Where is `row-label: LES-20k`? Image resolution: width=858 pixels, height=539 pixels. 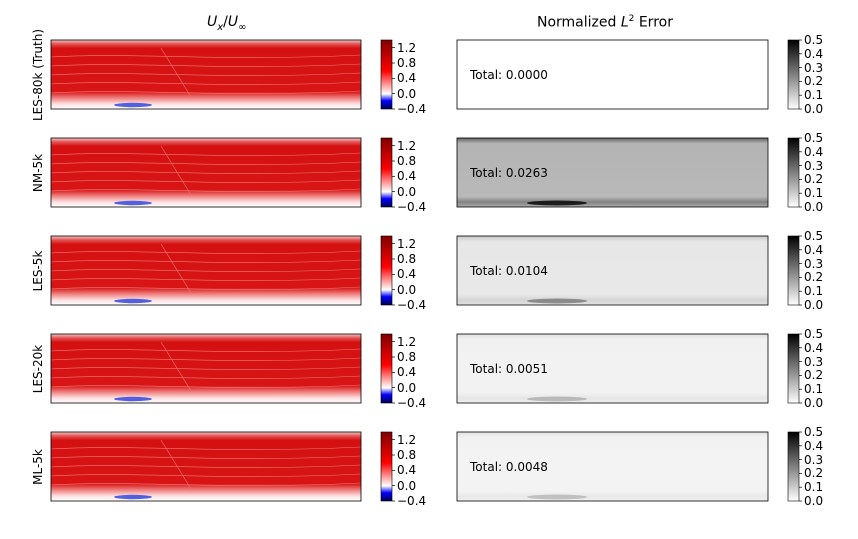 row-label: LES-20k is located at coordinates (38, 368).